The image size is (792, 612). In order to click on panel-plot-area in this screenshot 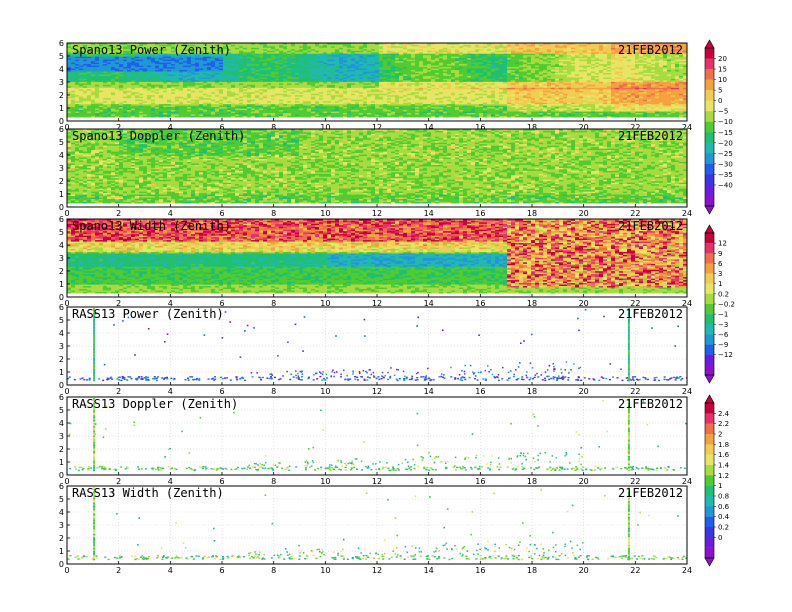, I will do `click(377, 80)`.